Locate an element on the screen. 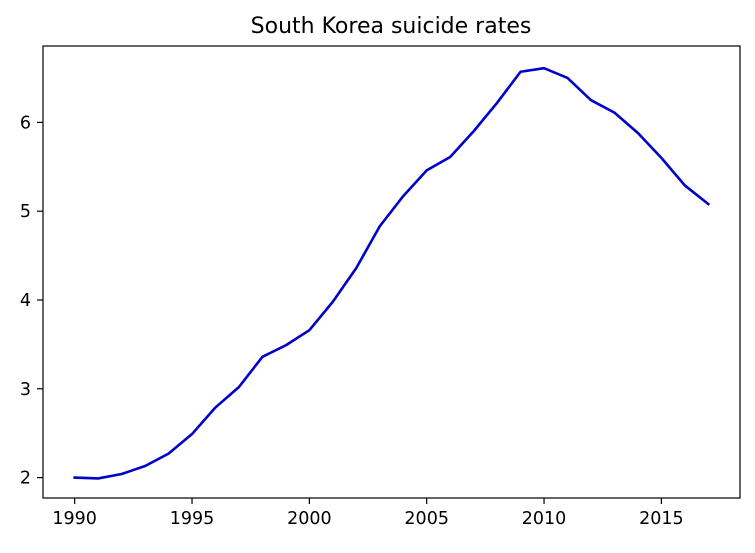  y-tick-label-3: 3 is located at coordinates (25, 390).